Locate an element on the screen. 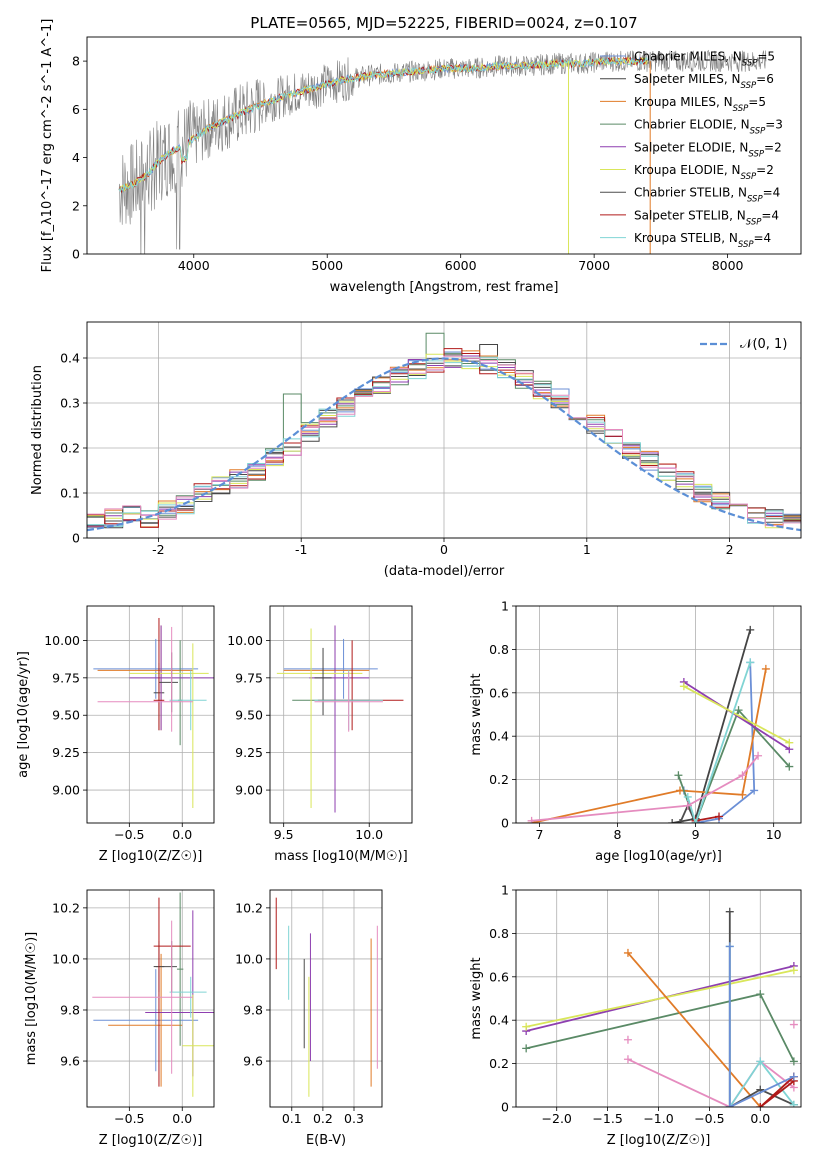 The image size is (819, 1170). x-tick-label: 2 is located at coordinates (730, 549).